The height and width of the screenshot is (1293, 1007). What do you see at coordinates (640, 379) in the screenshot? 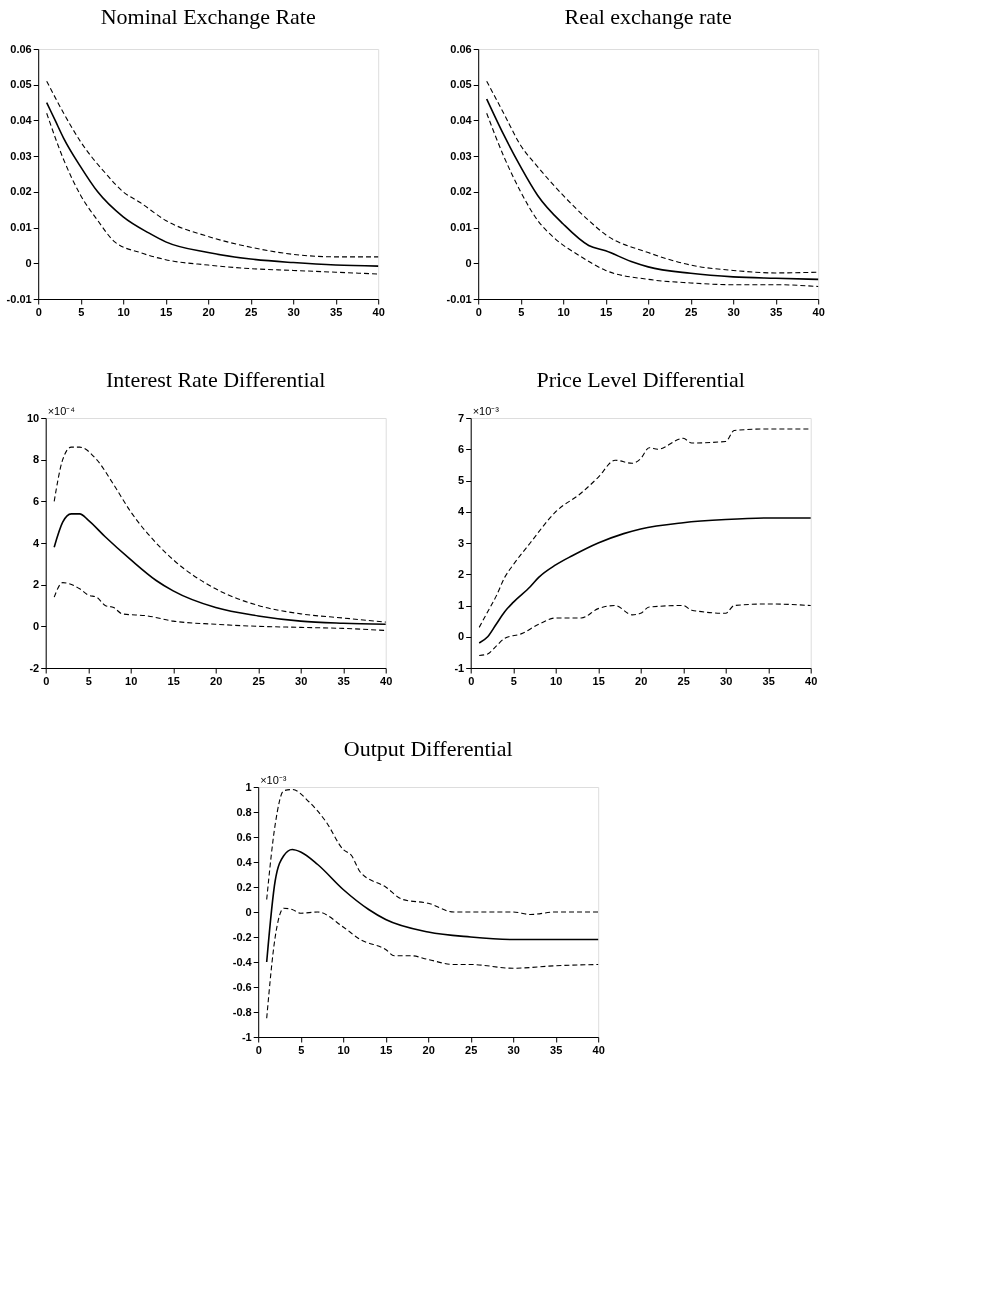
I see `chart-title: Price Level Differential` at bounding box center [640, 379].